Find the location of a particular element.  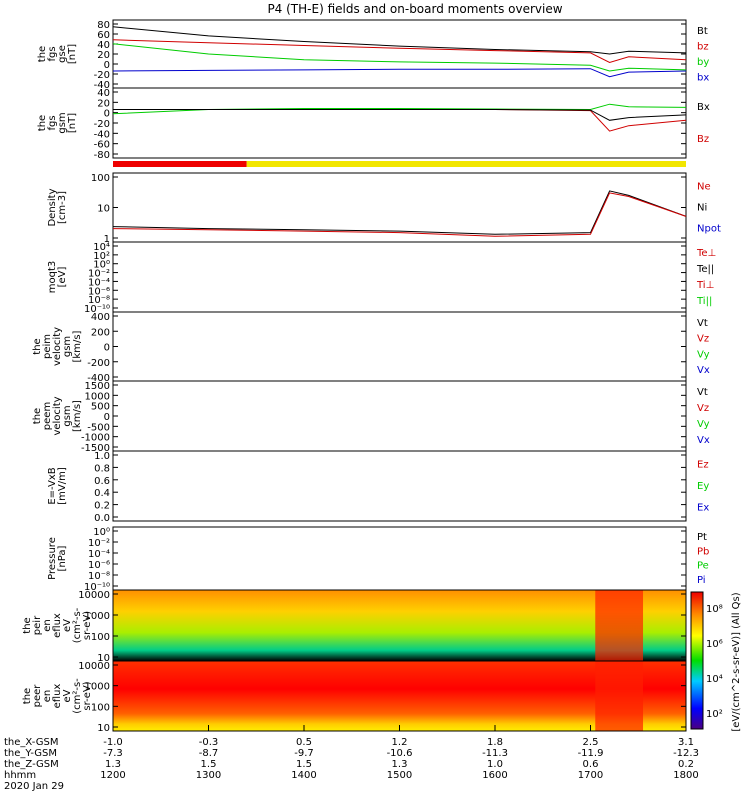

x-tick-label: 1200 is located at coordinates (112, 775).